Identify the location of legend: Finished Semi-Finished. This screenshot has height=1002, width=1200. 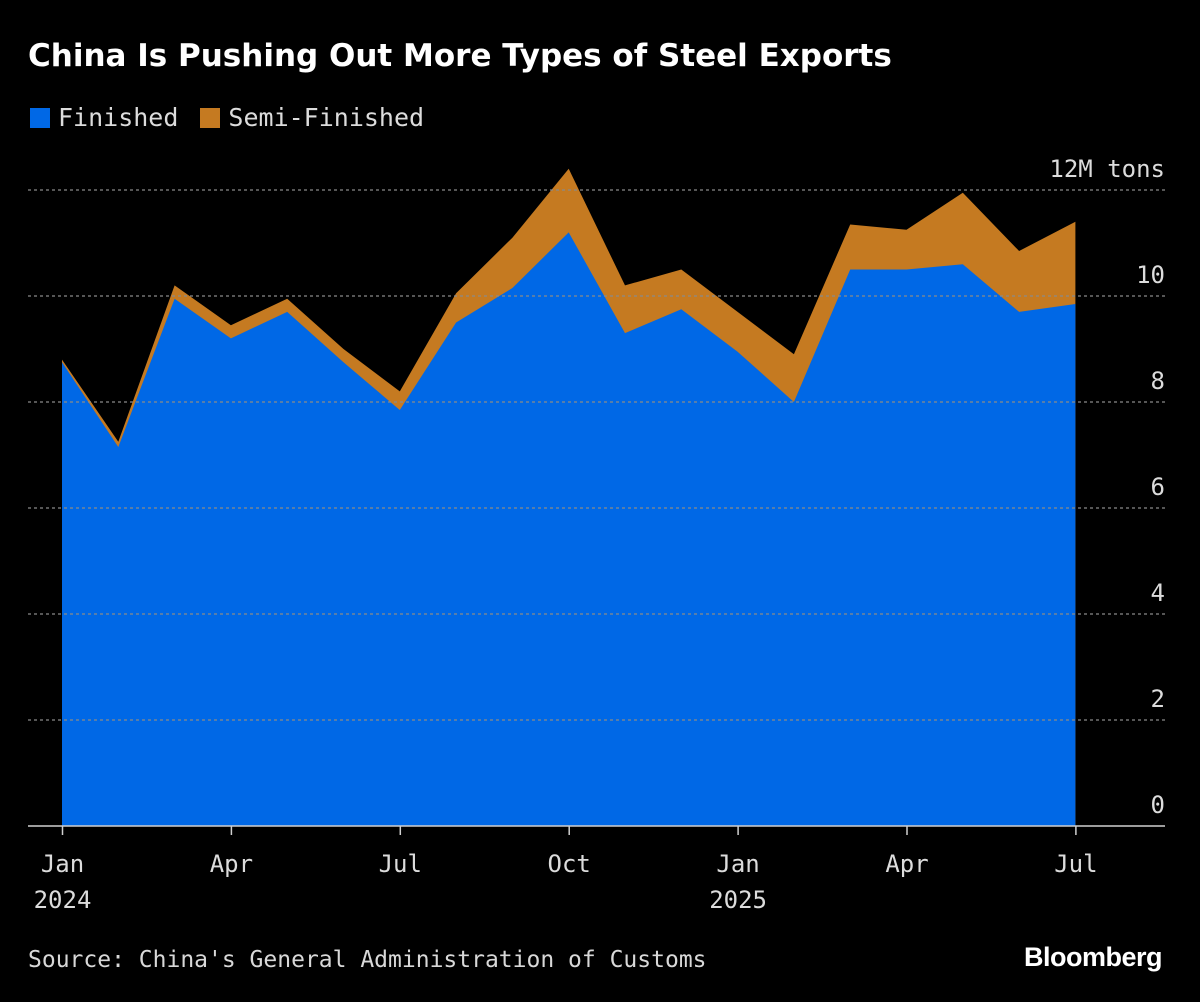
(238, 117).